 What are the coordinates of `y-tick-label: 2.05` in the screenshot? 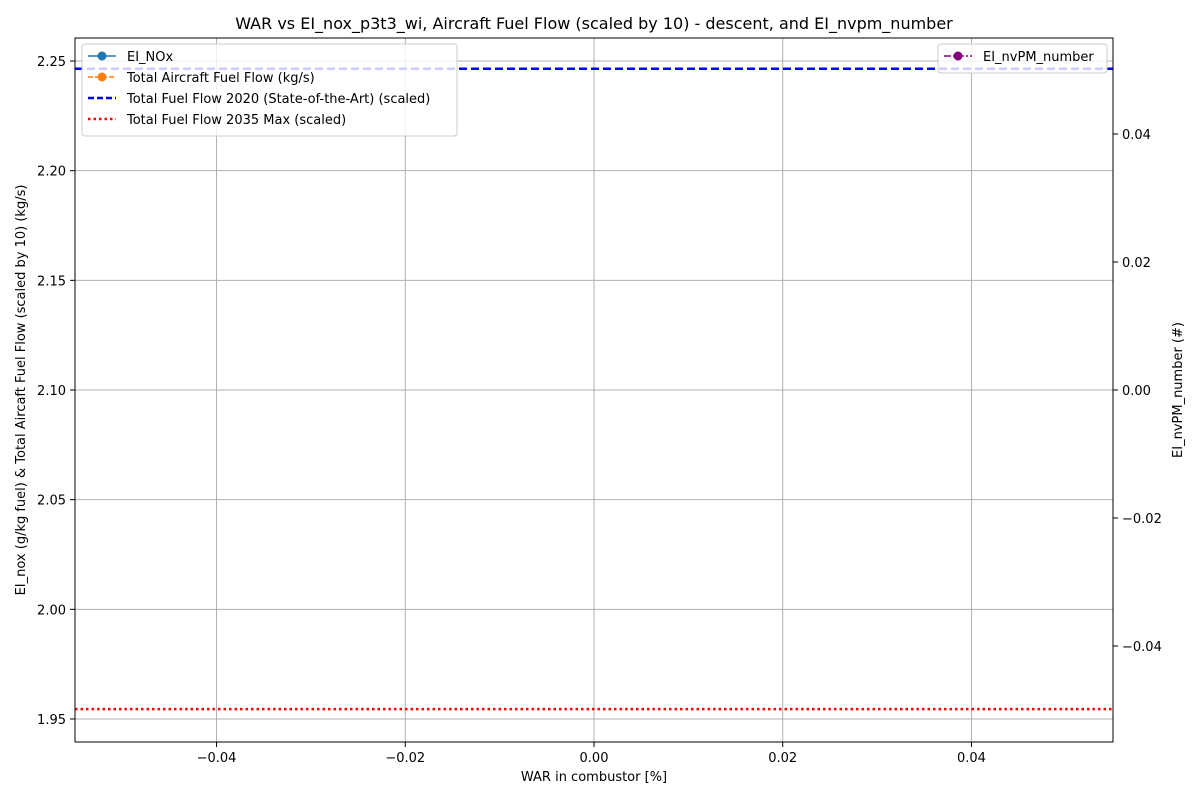 It's located at (51, 501).